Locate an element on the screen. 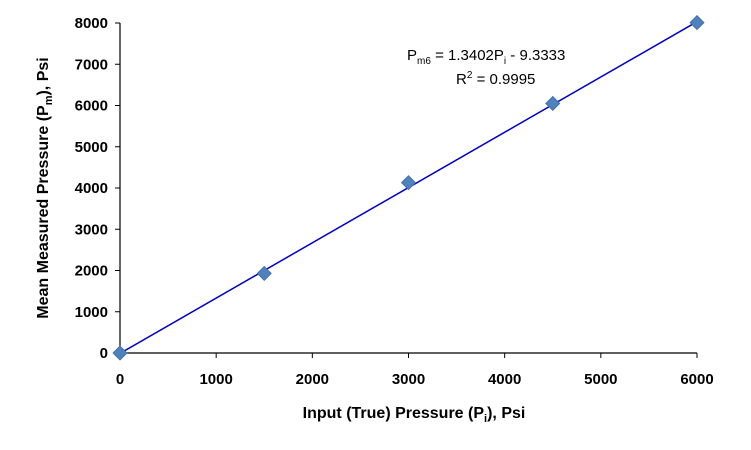  x-tick-label: 5000 is located at coordinates (600, 379).